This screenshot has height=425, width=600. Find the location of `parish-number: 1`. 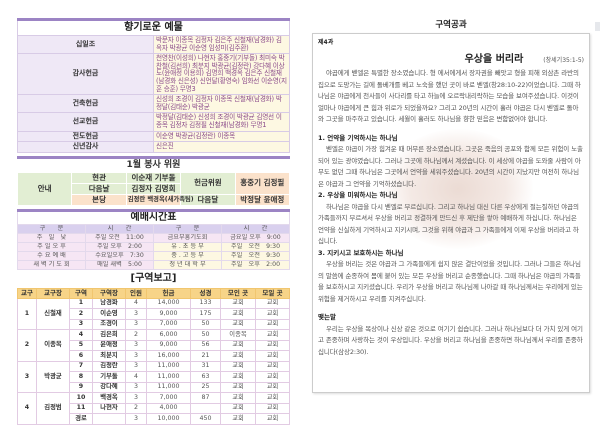

parish-number: 1 is located at coordinates (27, 314).